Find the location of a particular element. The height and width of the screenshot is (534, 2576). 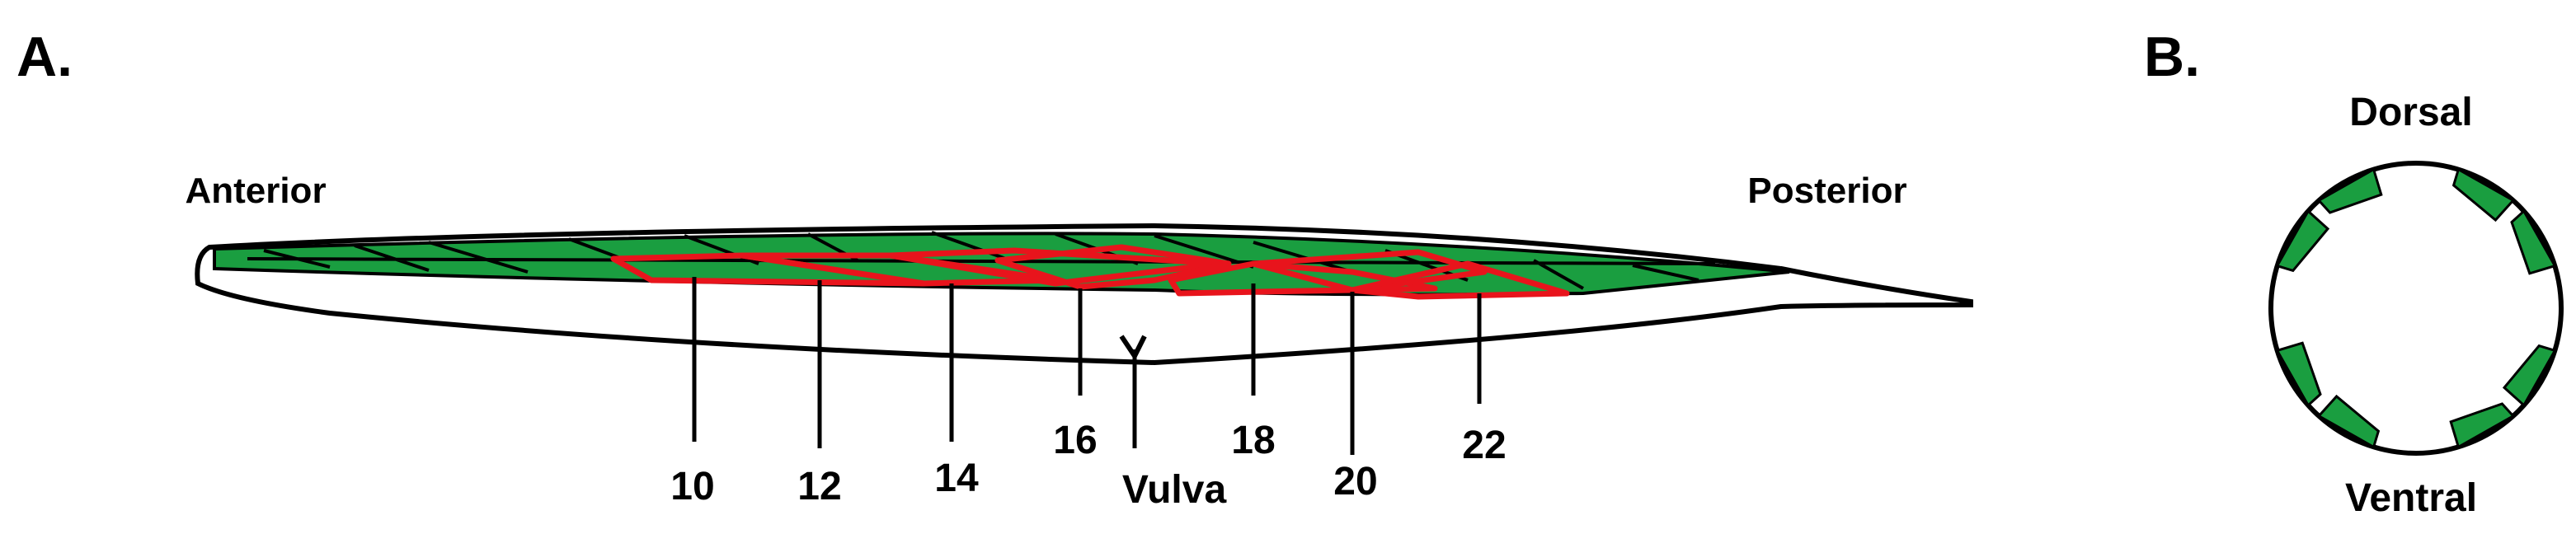

marker-label: 14 is located at coordinates (956, 479).